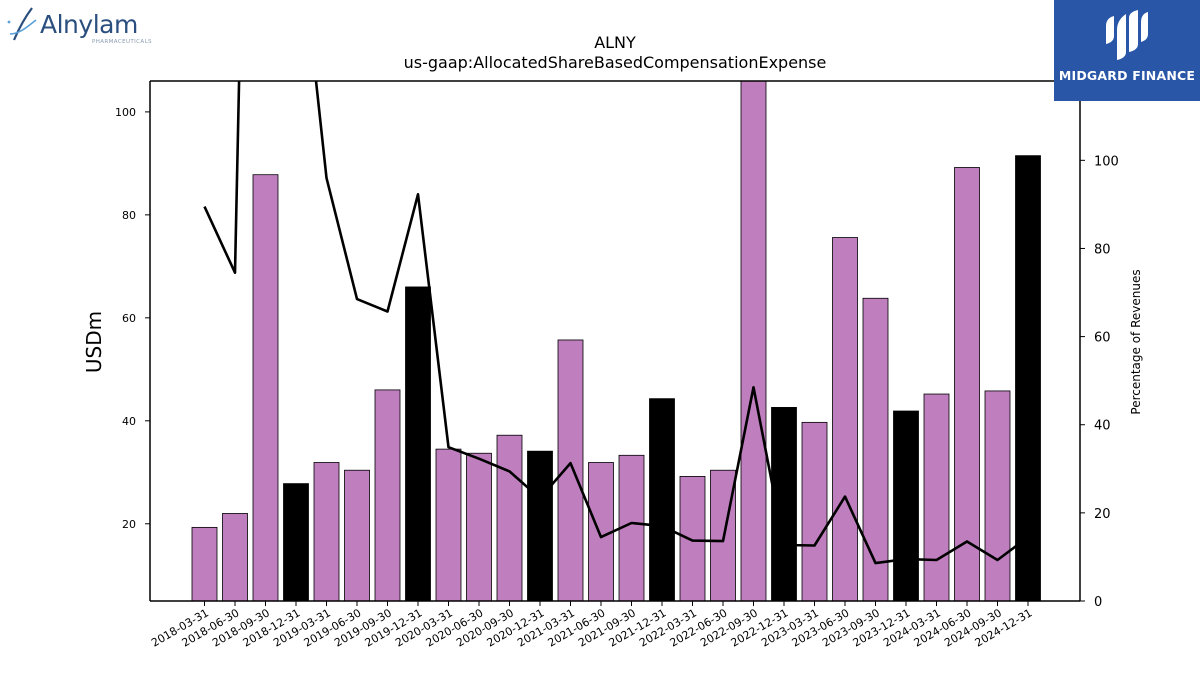  What do you see at coordinates (1106, 161) in the screenshot?
I see `y2-tick-label: 100` at bounding box center [1106, 161].